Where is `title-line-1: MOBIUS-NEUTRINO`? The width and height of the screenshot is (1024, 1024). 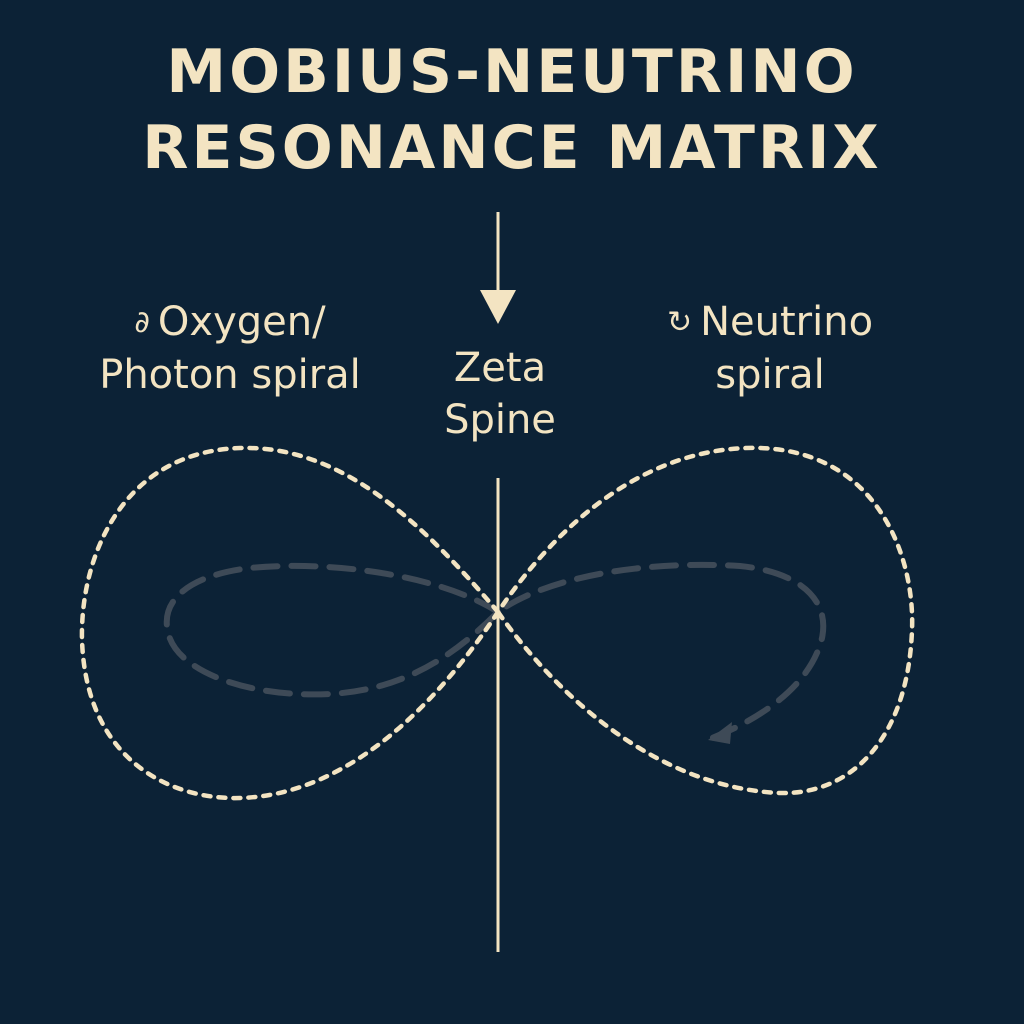
title-line-1: MOBIUS-NEUTRINO is located at coordinates (512, 72).